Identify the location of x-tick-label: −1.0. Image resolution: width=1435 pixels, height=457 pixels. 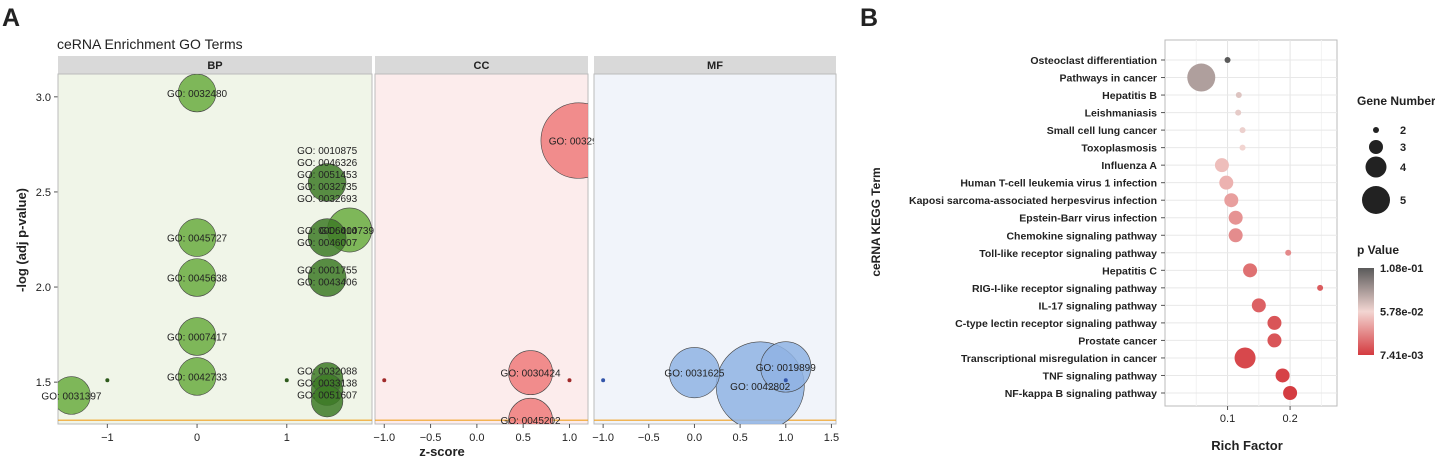
(384, 438).